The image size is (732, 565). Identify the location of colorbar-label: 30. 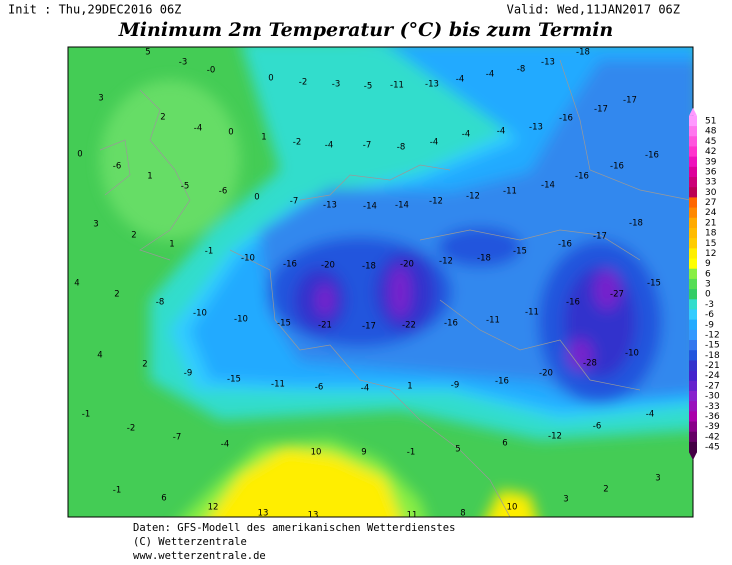
(711, 193).